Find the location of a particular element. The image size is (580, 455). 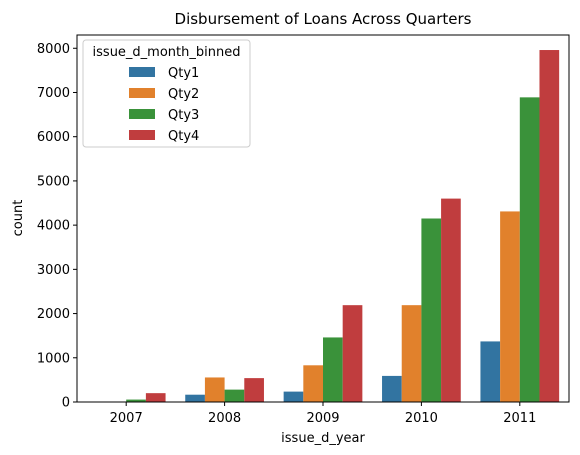

bar-Qty4-2008 is located at coordinates (254, 390).